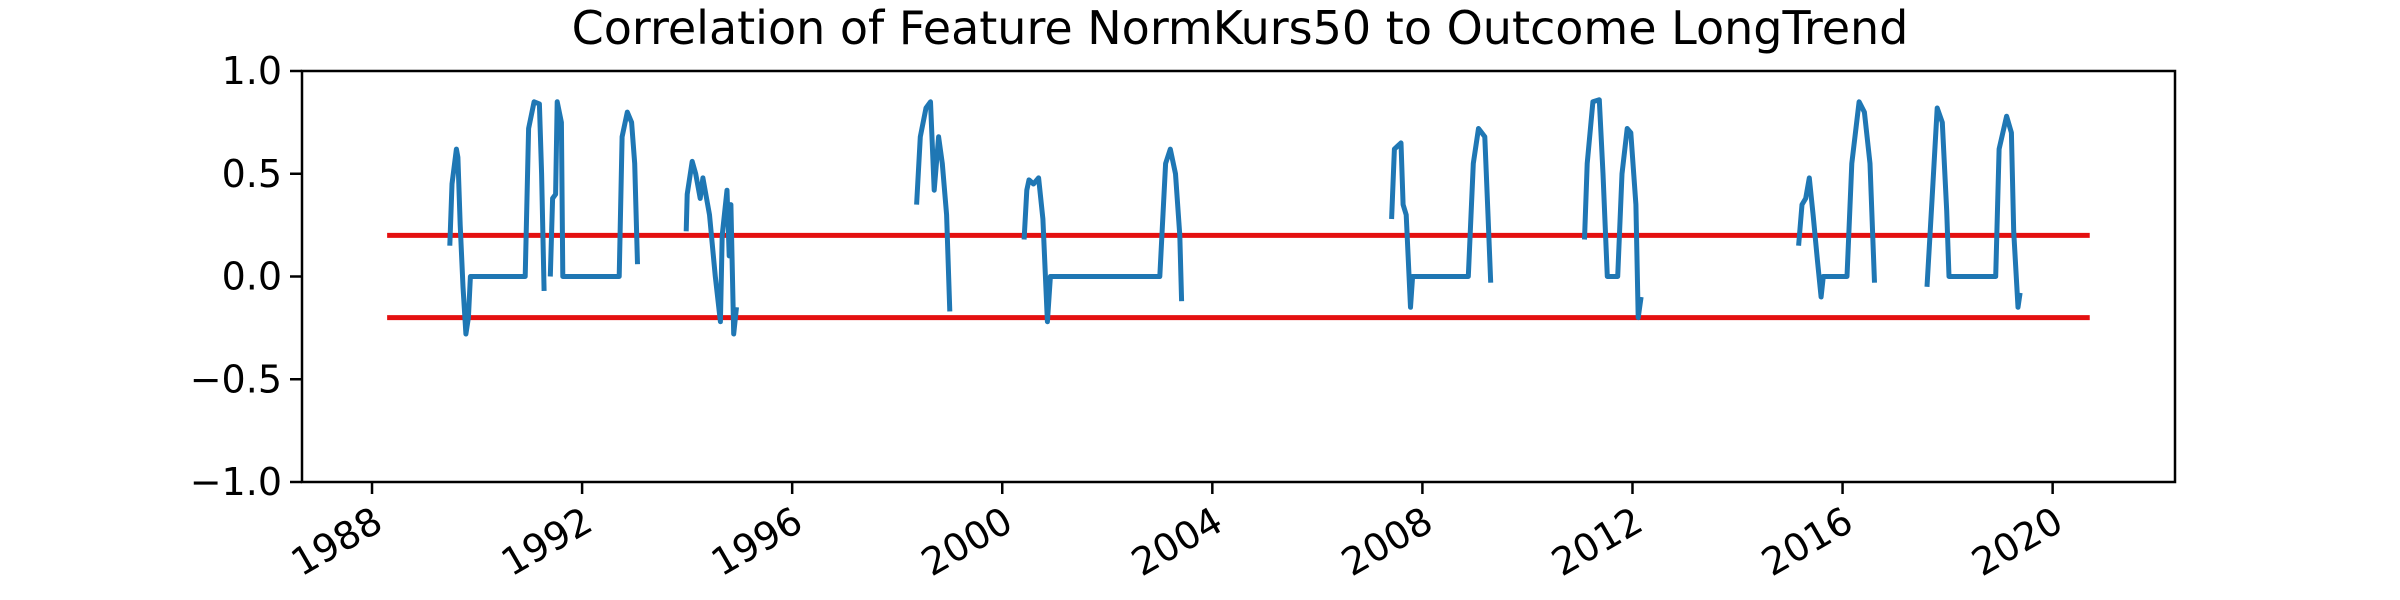 Image resolution: width=2400 pixels, height=600 pixels. I want to click on y-tick-label: 0.0, so click(252, 277).